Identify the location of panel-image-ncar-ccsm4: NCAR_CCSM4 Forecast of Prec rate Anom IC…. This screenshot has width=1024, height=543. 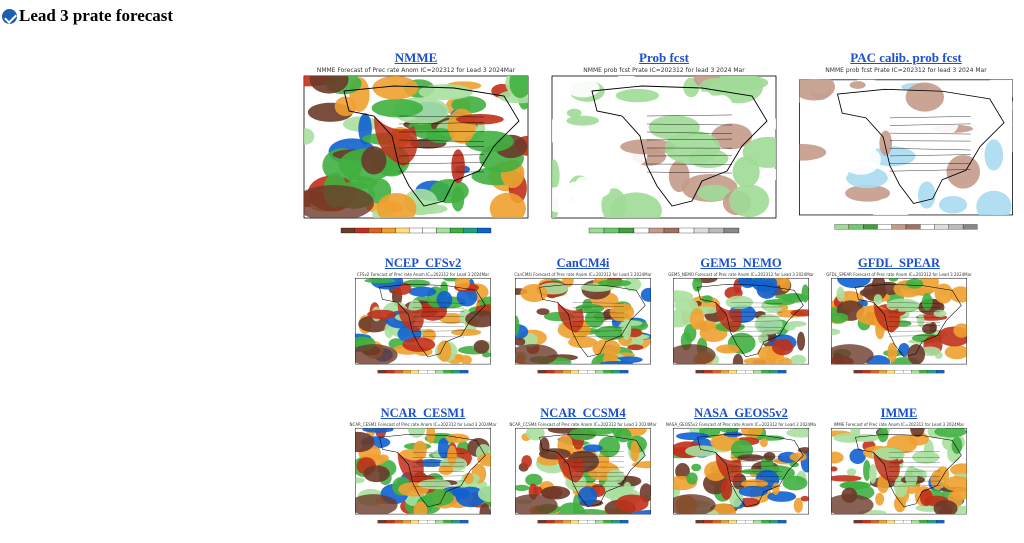
(583, 476).